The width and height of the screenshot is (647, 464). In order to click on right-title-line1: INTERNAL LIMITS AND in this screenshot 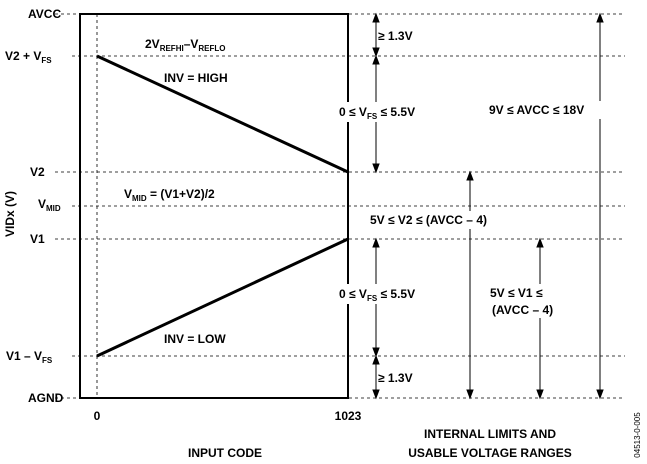, I will do `click(490, 434)`.